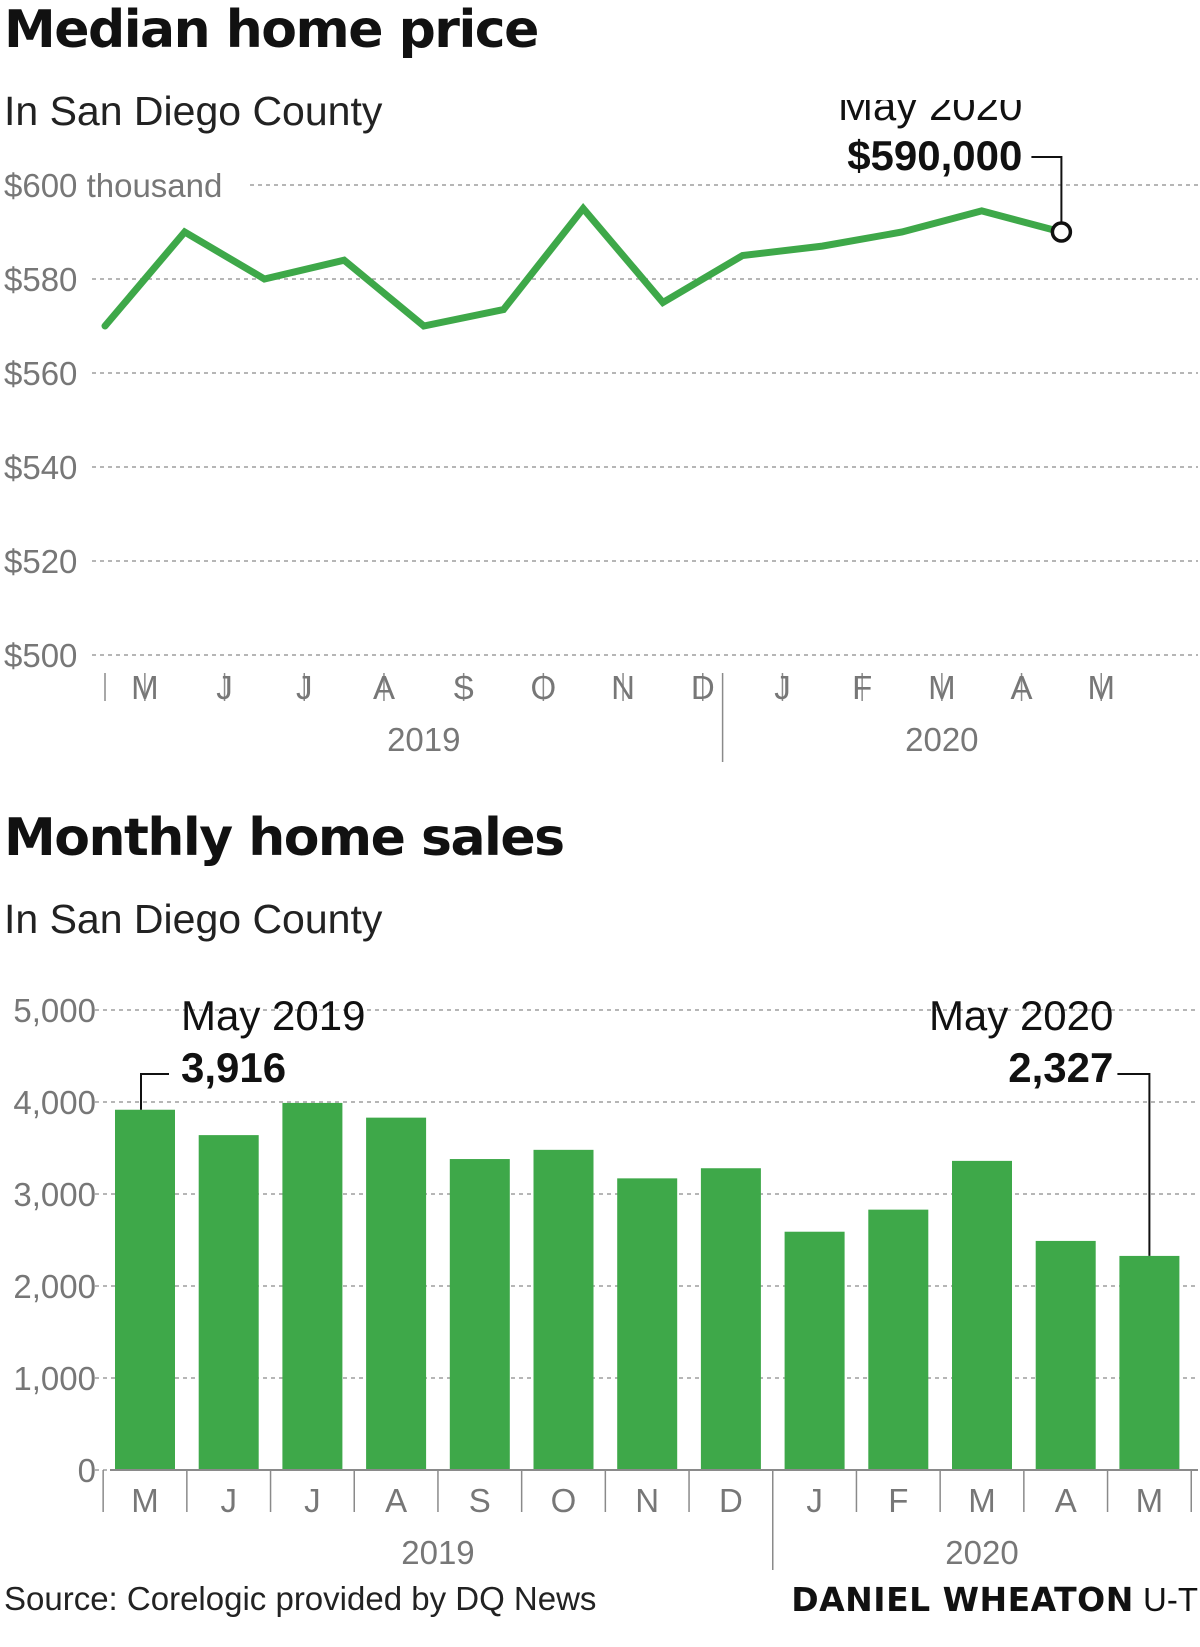 The width and height of the screenshot is (1200, 1647). What do you see at coordinates (193, 919) in the screenshot?
I see `sales-chart-subtitle: In San Diego County` at bounding box center [193, 919].